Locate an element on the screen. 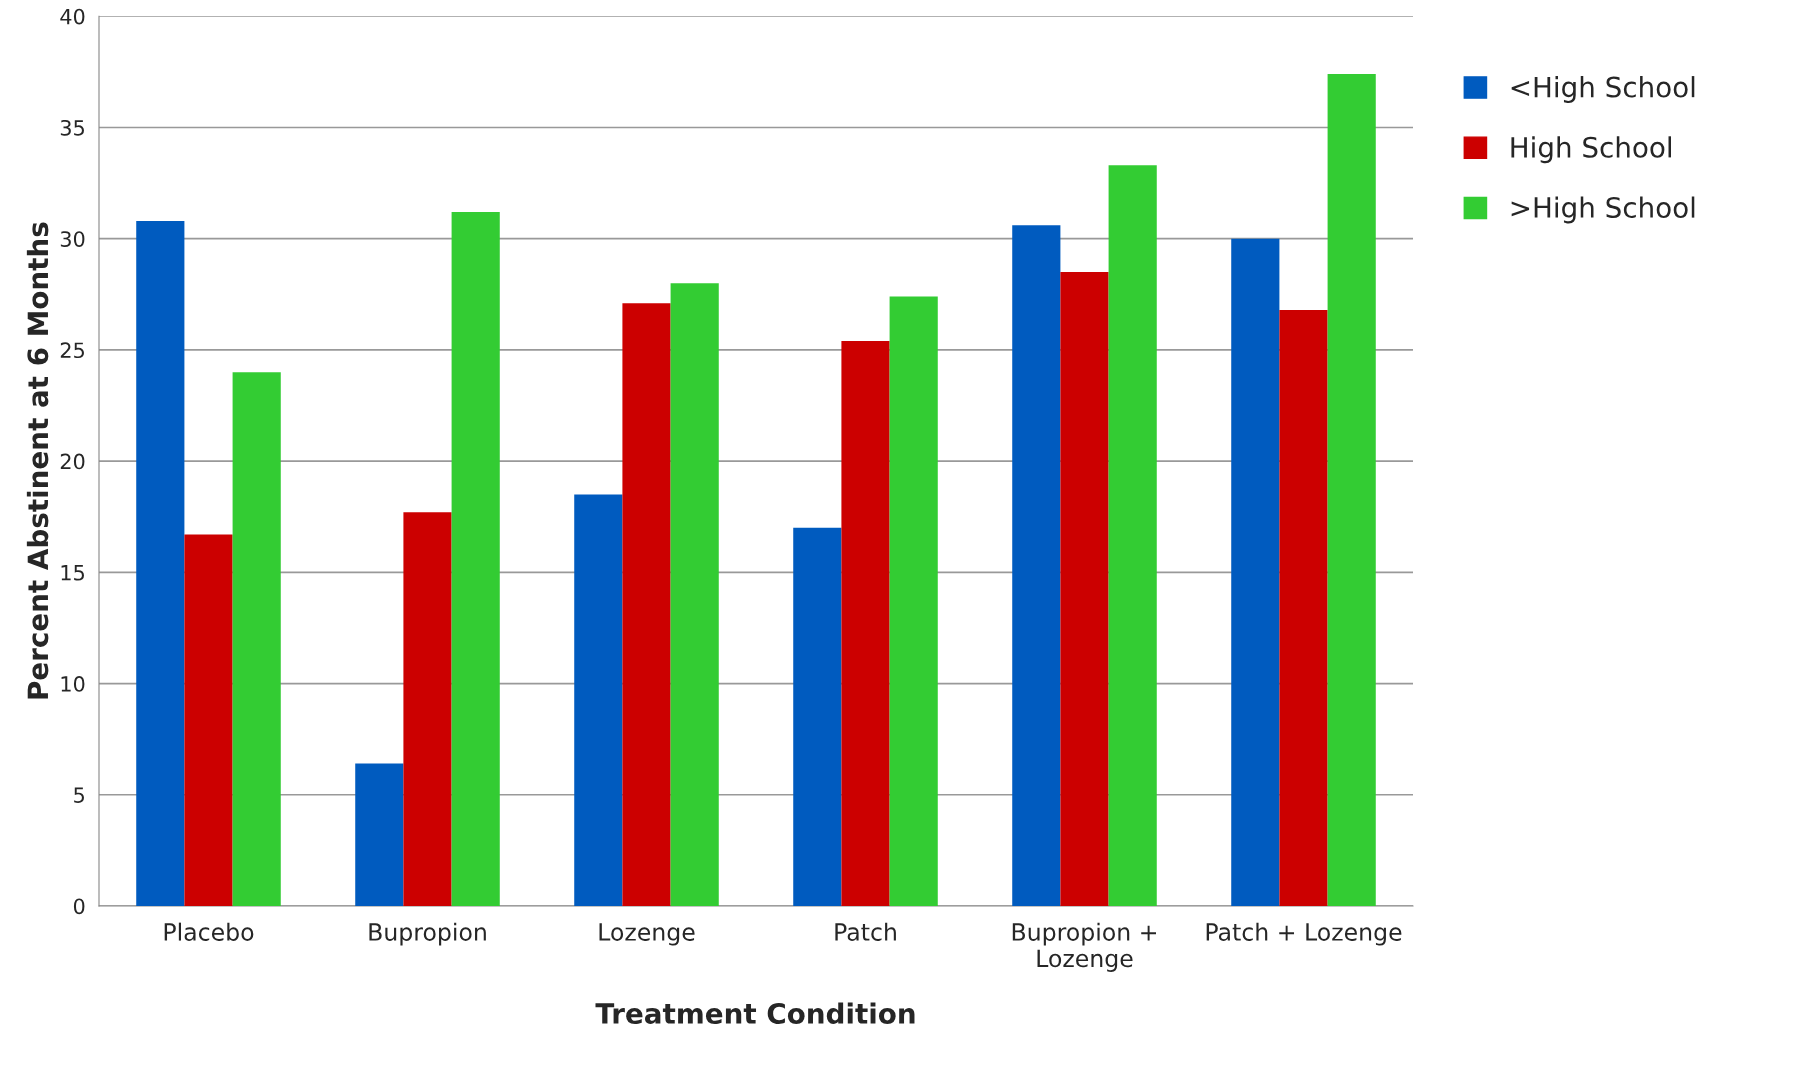 The image size is (1800, 1085). y-tick-label: 35 is located at coordinates (72, 127).